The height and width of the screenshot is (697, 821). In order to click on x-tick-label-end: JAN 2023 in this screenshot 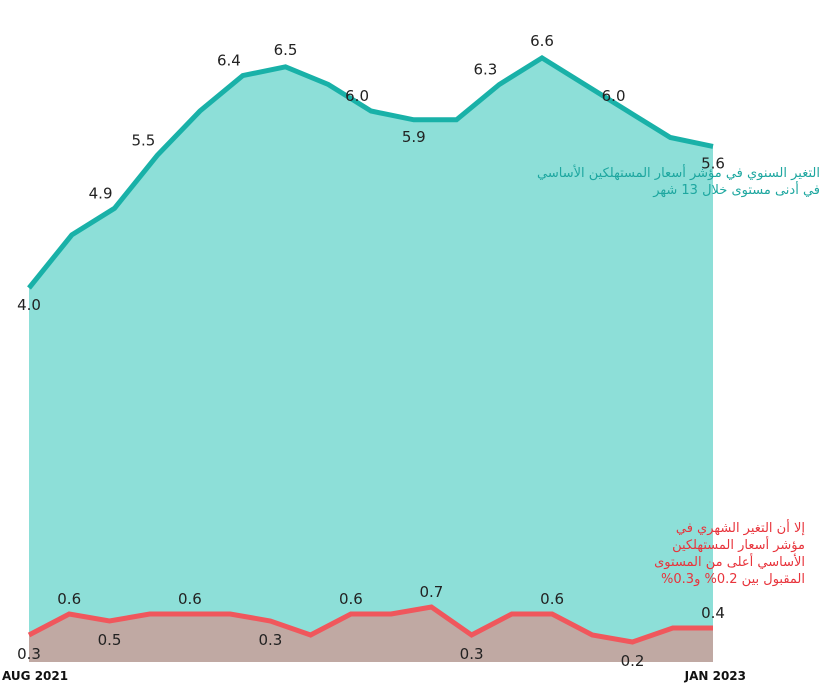, I will do `click(715, 676)`.